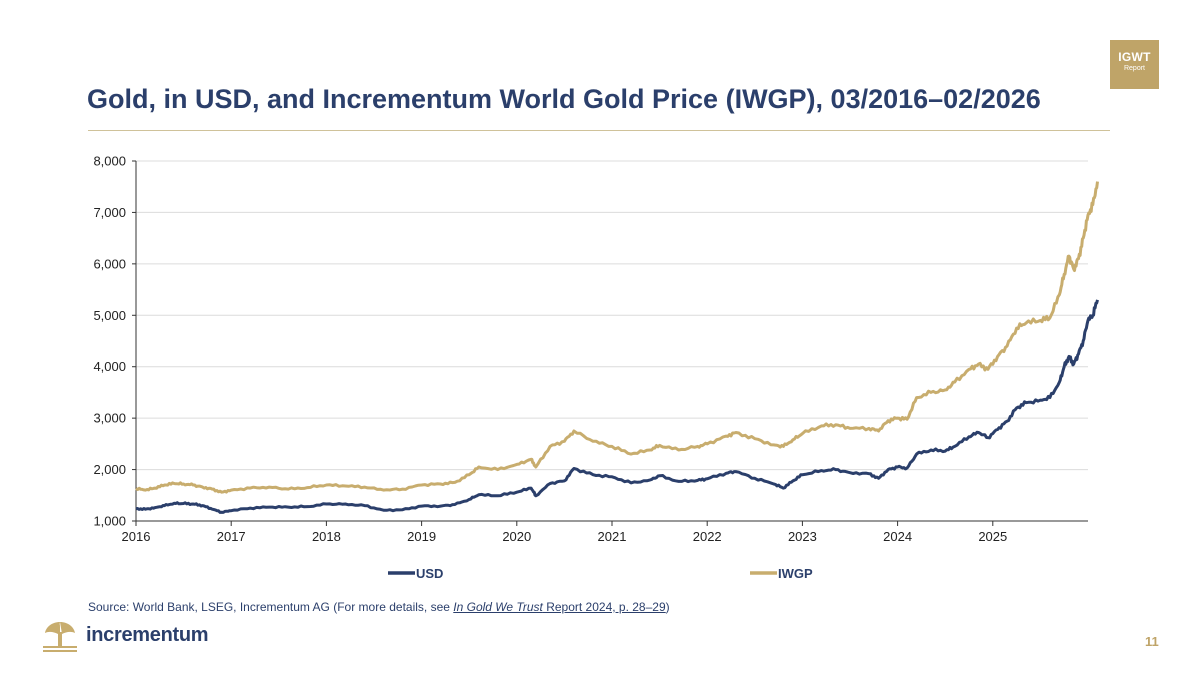 This screenshot has width=1200, height=675. Describe the element at coordinates (60, 637) in the screenshot. I see `incrementum-tree-logo-icon` at that location.